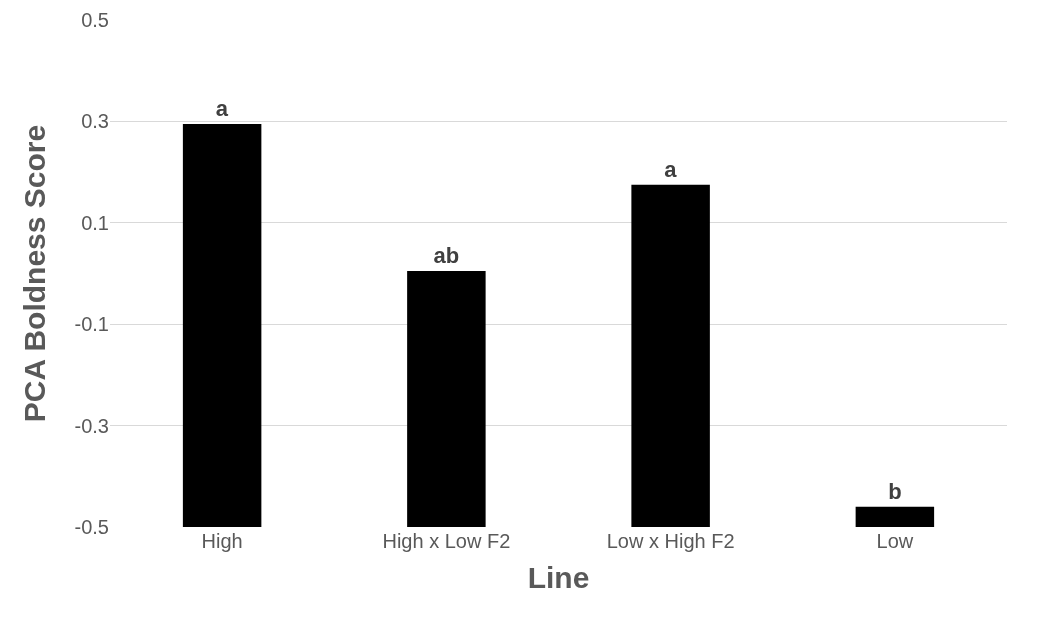 The width and height of the screenshot is (1037, 627). Describe the element at coordinates (95, 222) in the screenshot. I see `y-tick-label: 0.1` at that location.